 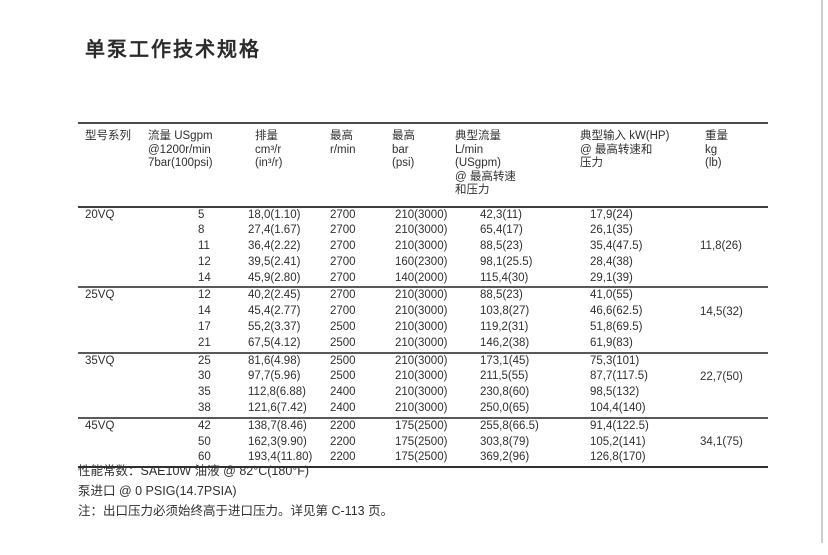 What do you see at coordinates (280, 457) in the screenshot?
I see `displacement-cell: 193,4(11.80)` at bounding box center [280, 457].